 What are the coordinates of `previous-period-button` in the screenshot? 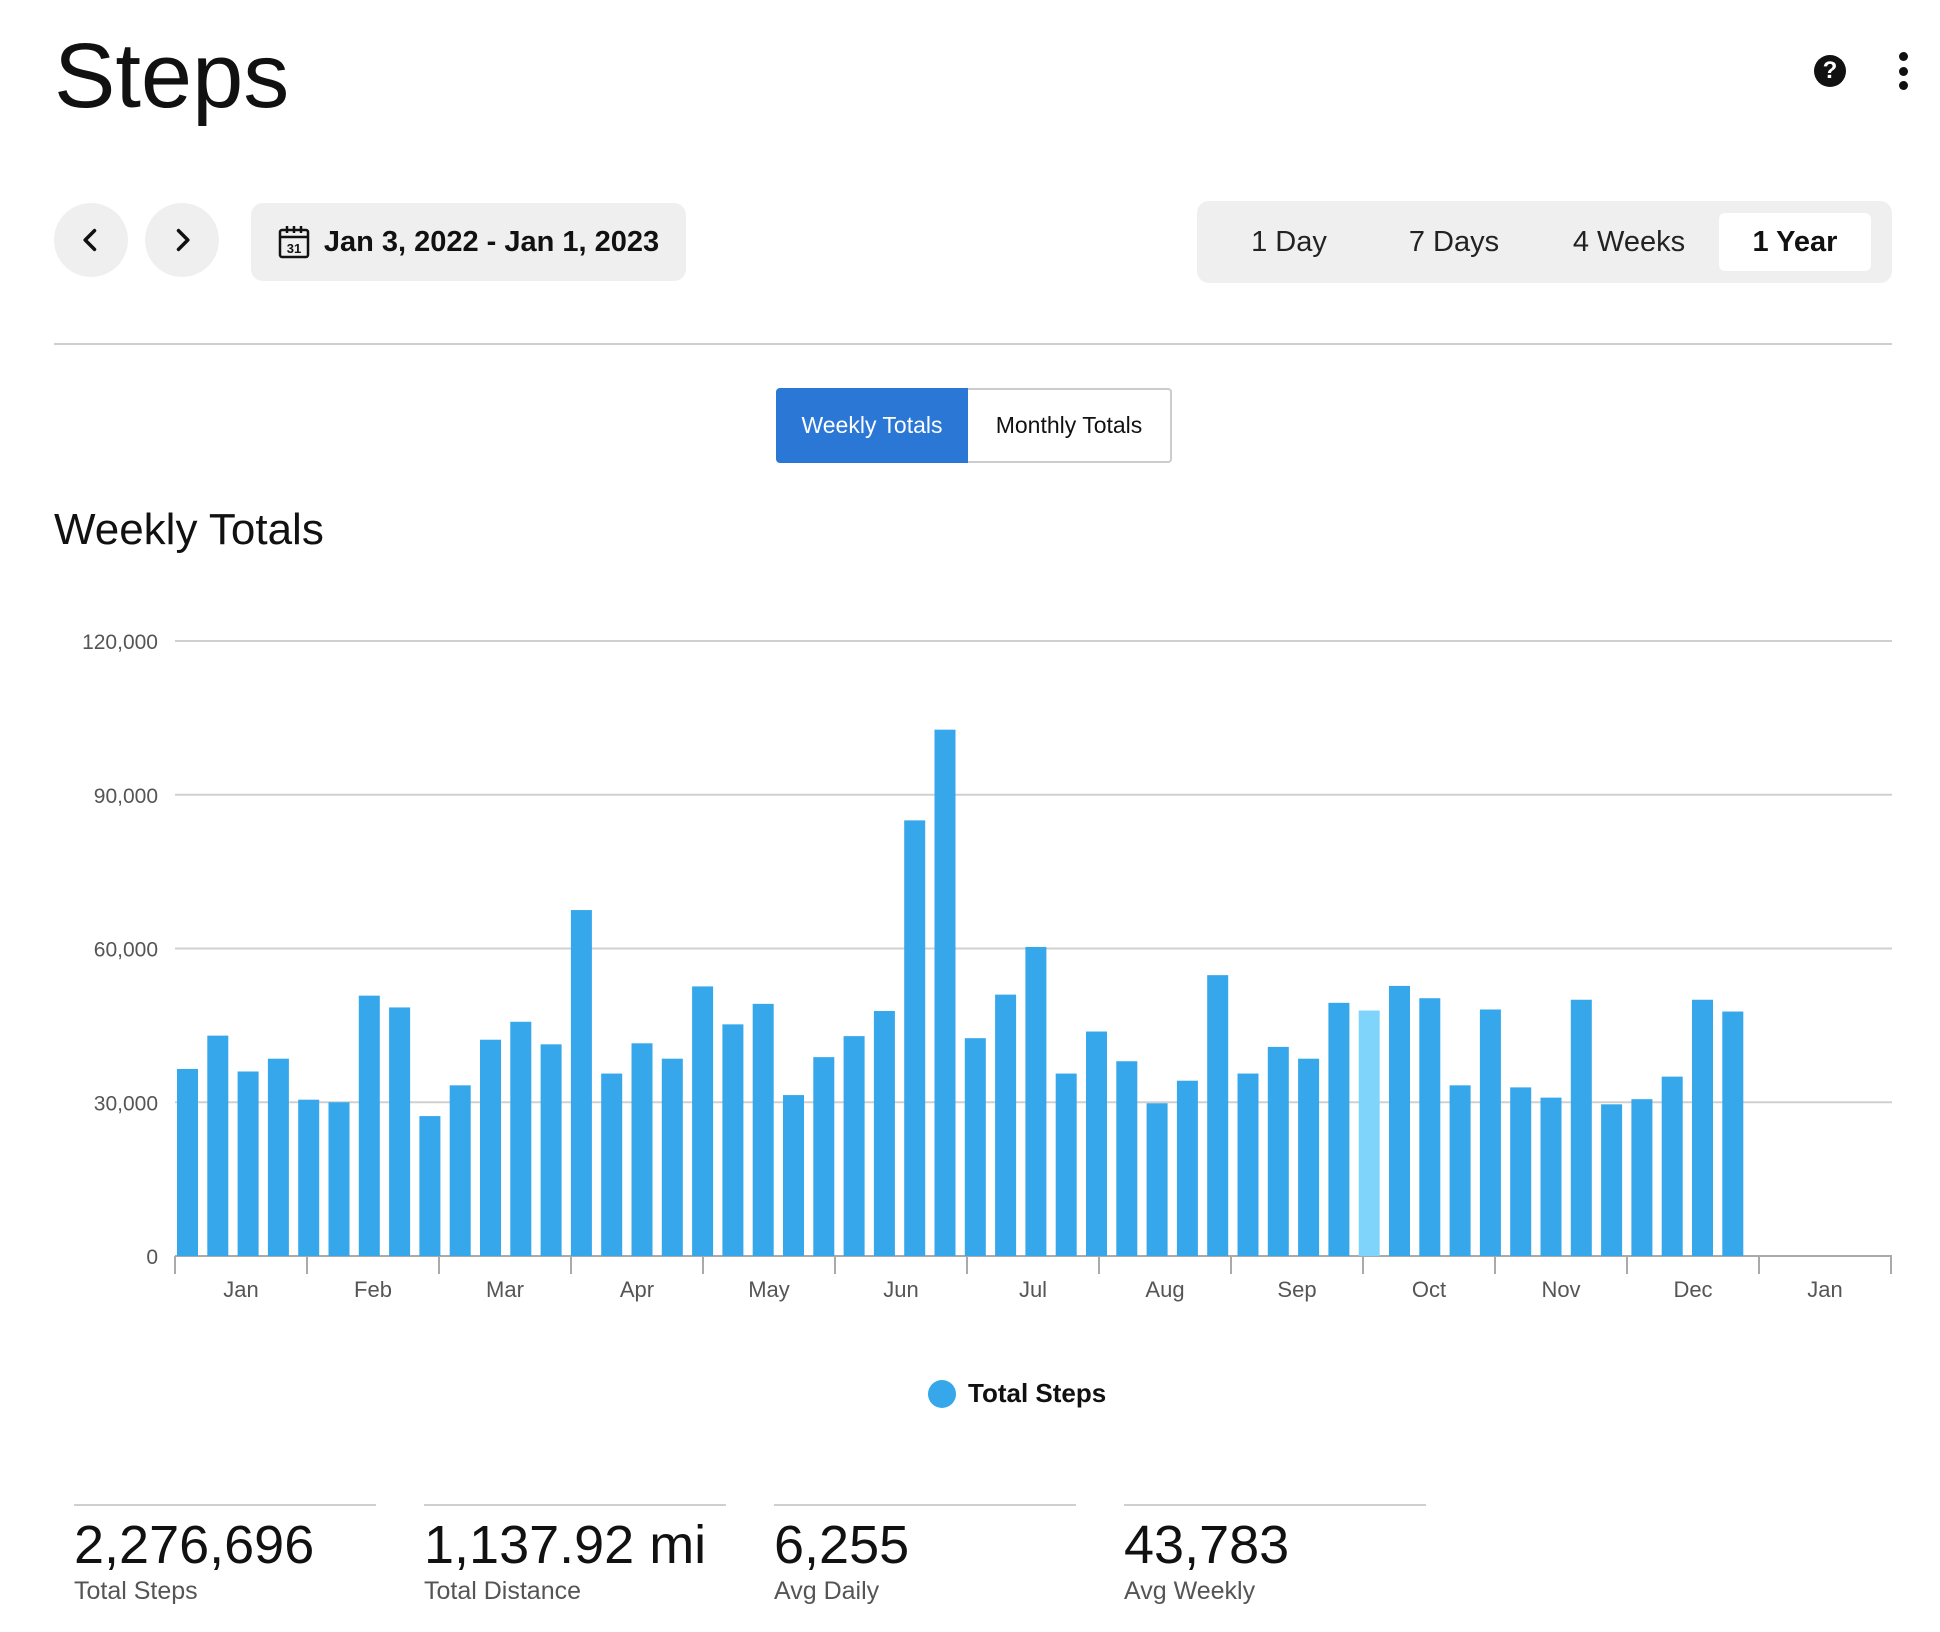 It's located at (91, 240).